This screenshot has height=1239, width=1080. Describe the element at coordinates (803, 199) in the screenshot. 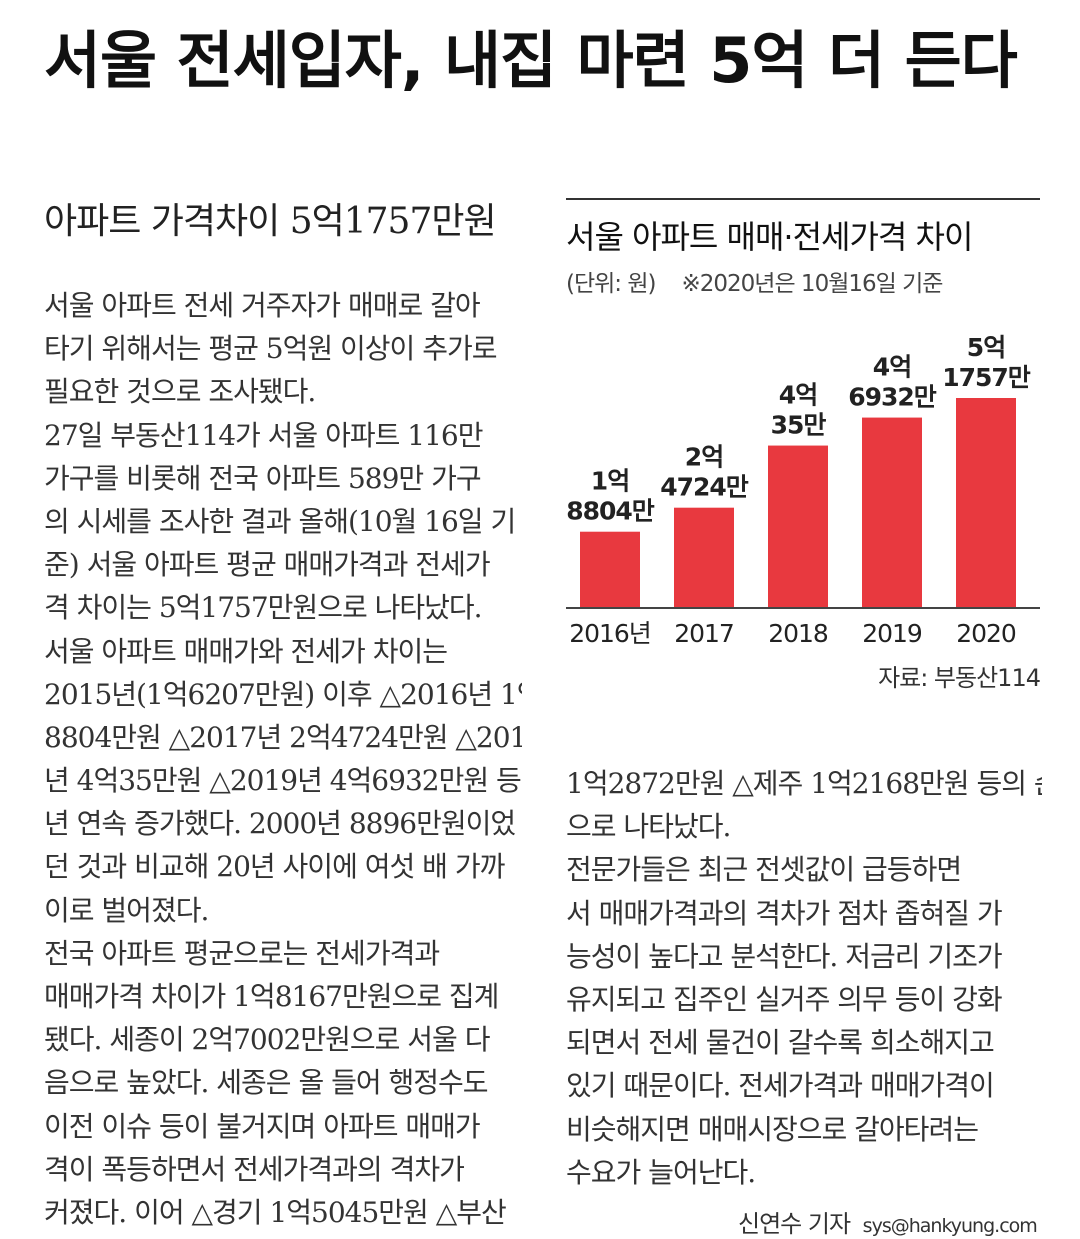

I see `chart-top-rule` at that location.